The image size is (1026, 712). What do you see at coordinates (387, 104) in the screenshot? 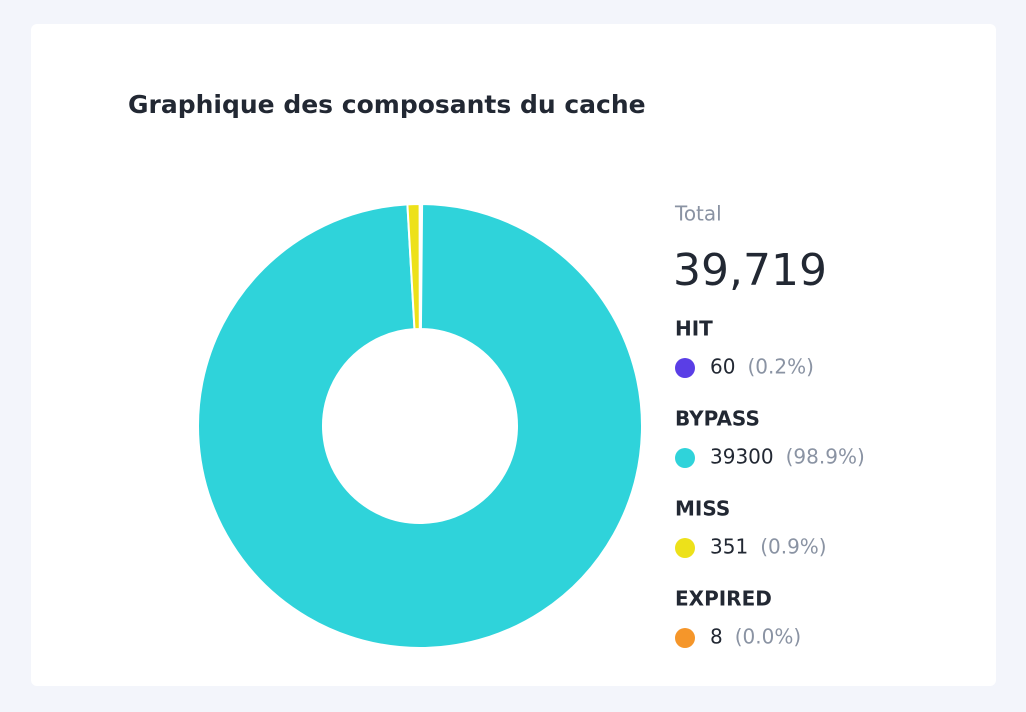
I see `chart-title: Graphique des composants du cache` at bounding box center [387, 104].